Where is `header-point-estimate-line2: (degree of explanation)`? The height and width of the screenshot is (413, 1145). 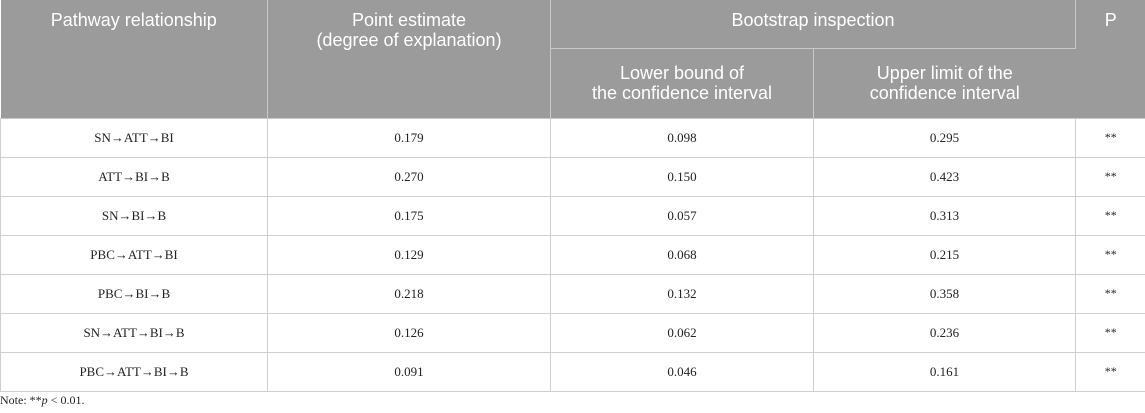
header-point-estimate-line2: (degree of explanation) is located at coordinates (409, 40).